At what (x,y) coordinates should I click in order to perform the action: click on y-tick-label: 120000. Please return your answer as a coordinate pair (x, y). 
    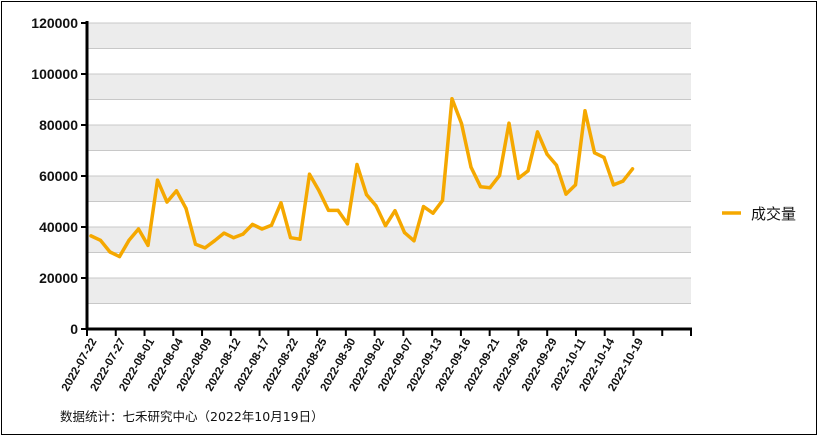
    Looking at the image, I should click on (54, 23).